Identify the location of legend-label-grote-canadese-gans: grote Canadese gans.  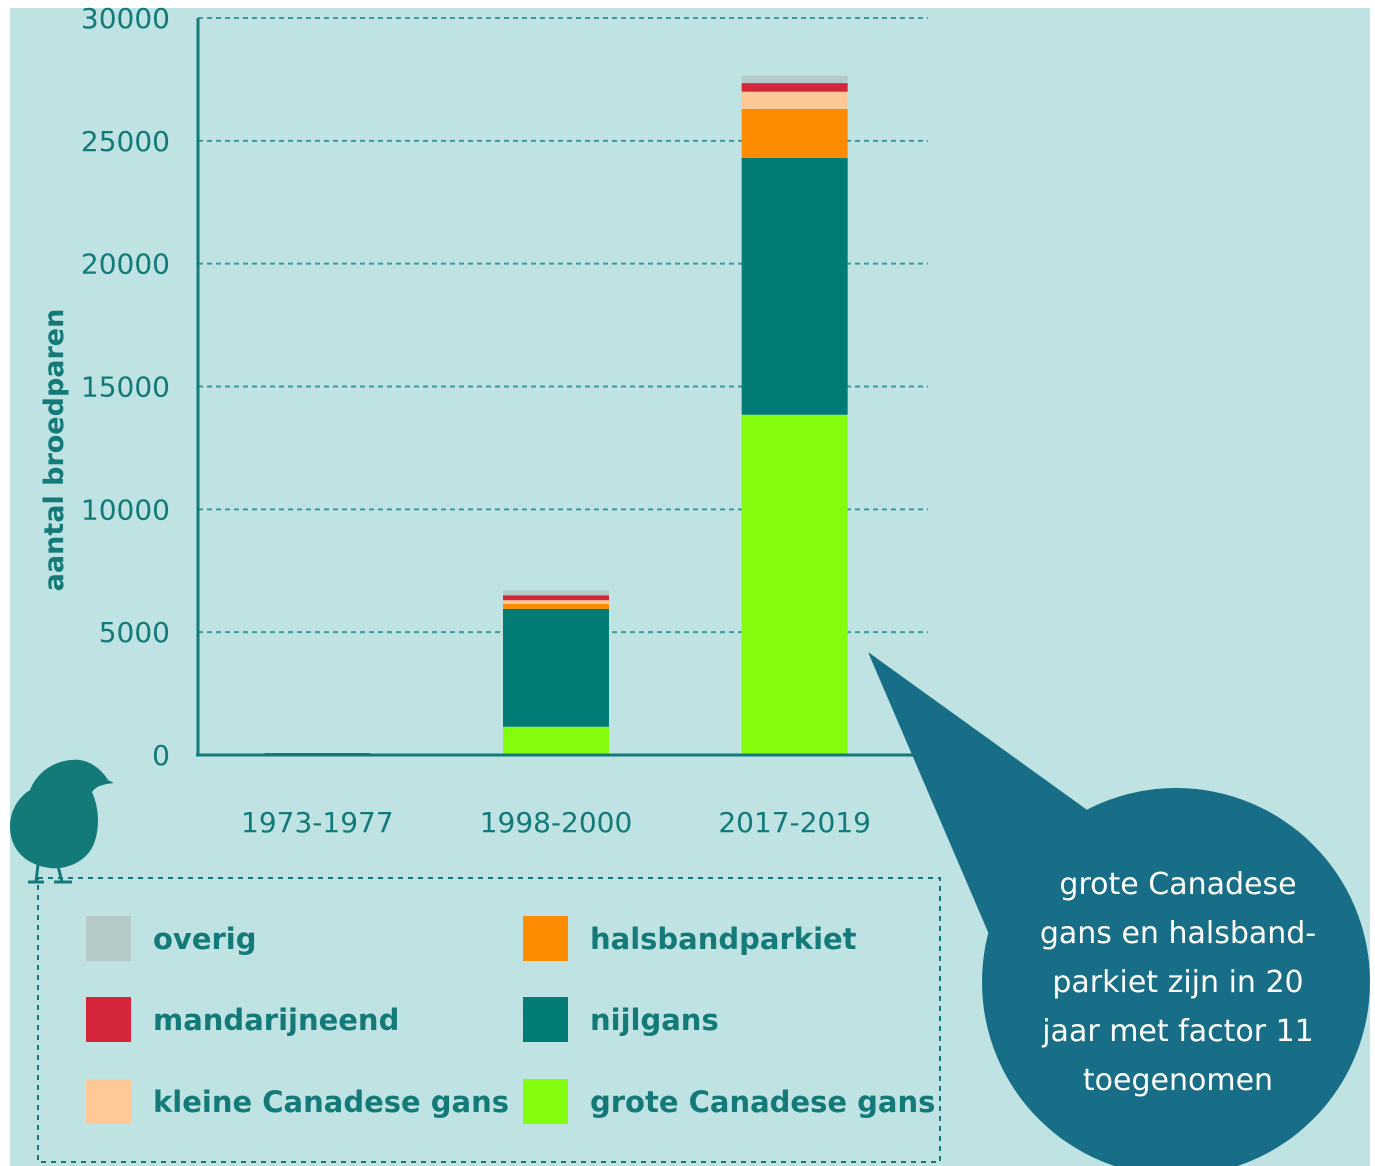
(762, 1102).